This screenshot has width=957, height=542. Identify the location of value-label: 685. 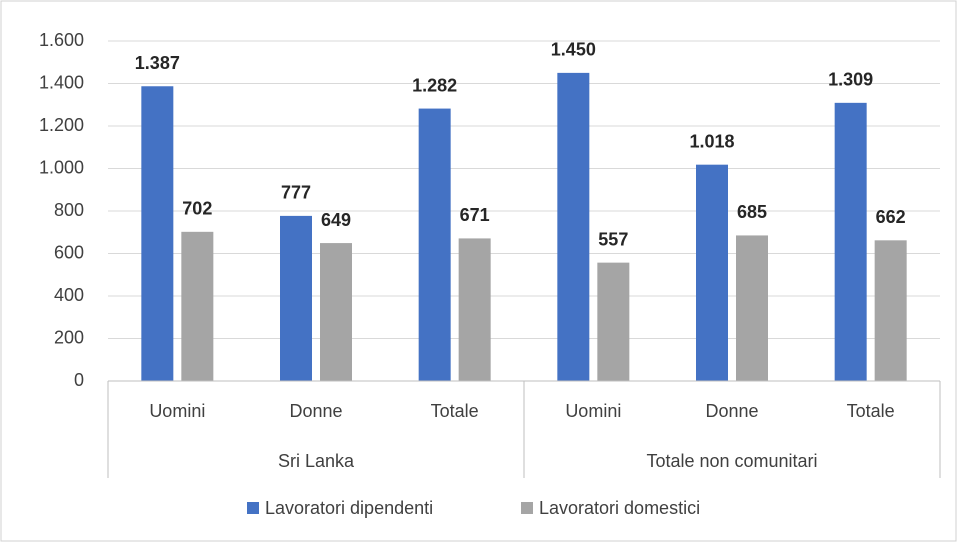
(752, 212).